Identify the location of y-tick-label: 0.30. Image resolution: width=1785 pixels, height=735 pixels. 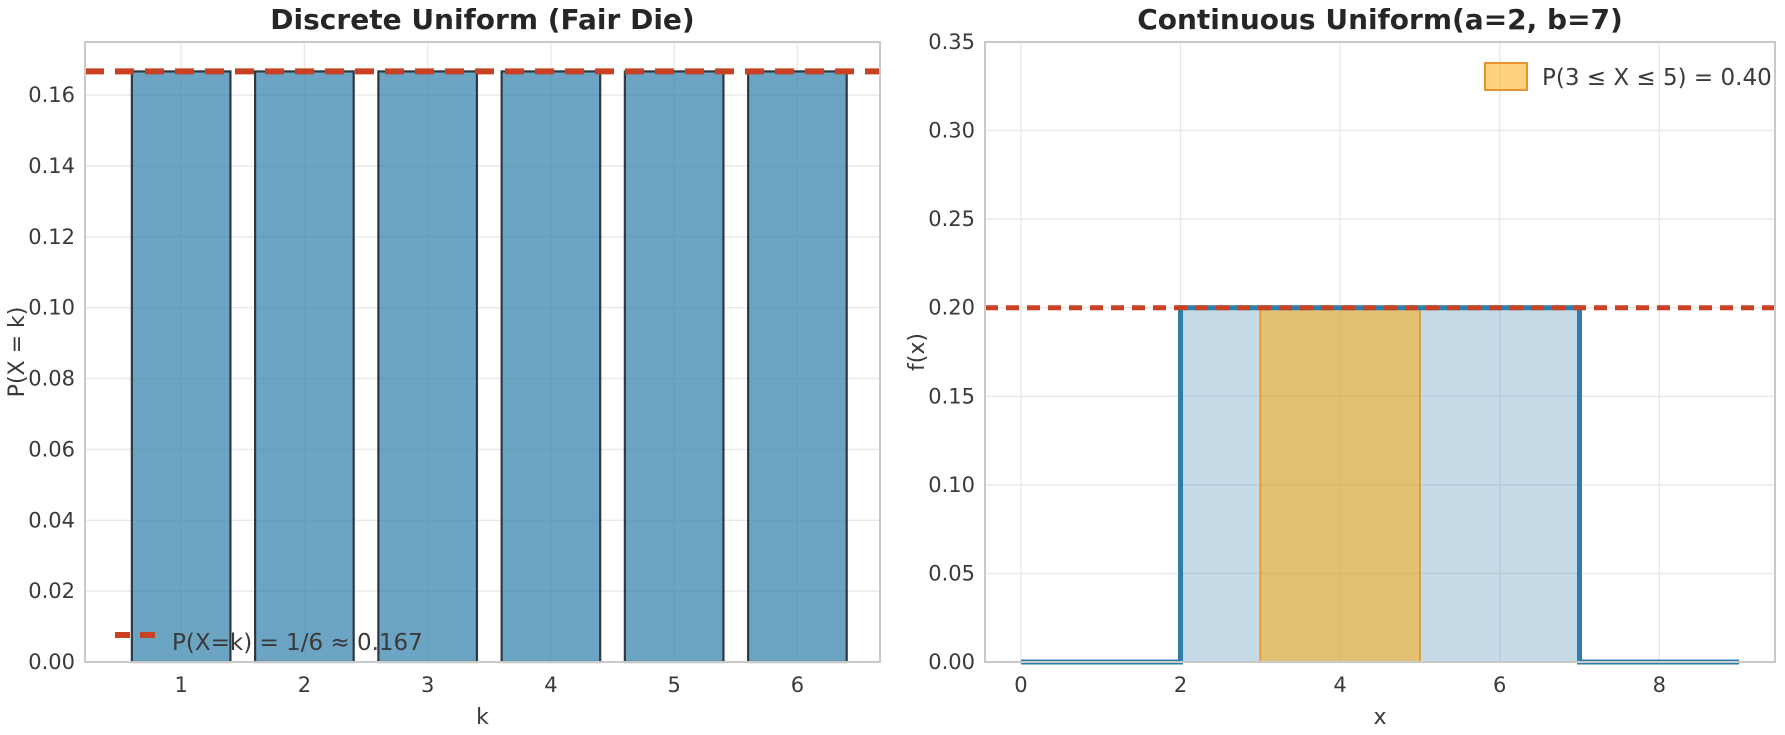
(951, 131).